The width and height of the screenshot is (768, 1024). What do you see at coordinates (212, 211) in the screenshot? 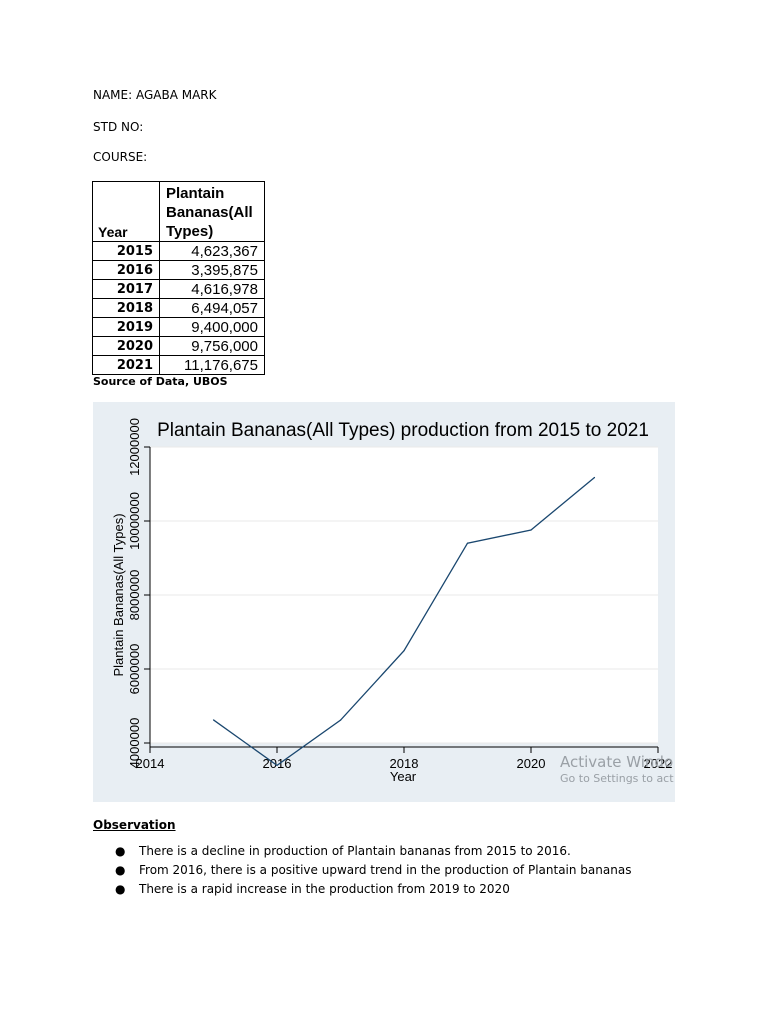
I see `column-header-value: Plantain Bananas(All Types)` at bounding box center [212, 211].